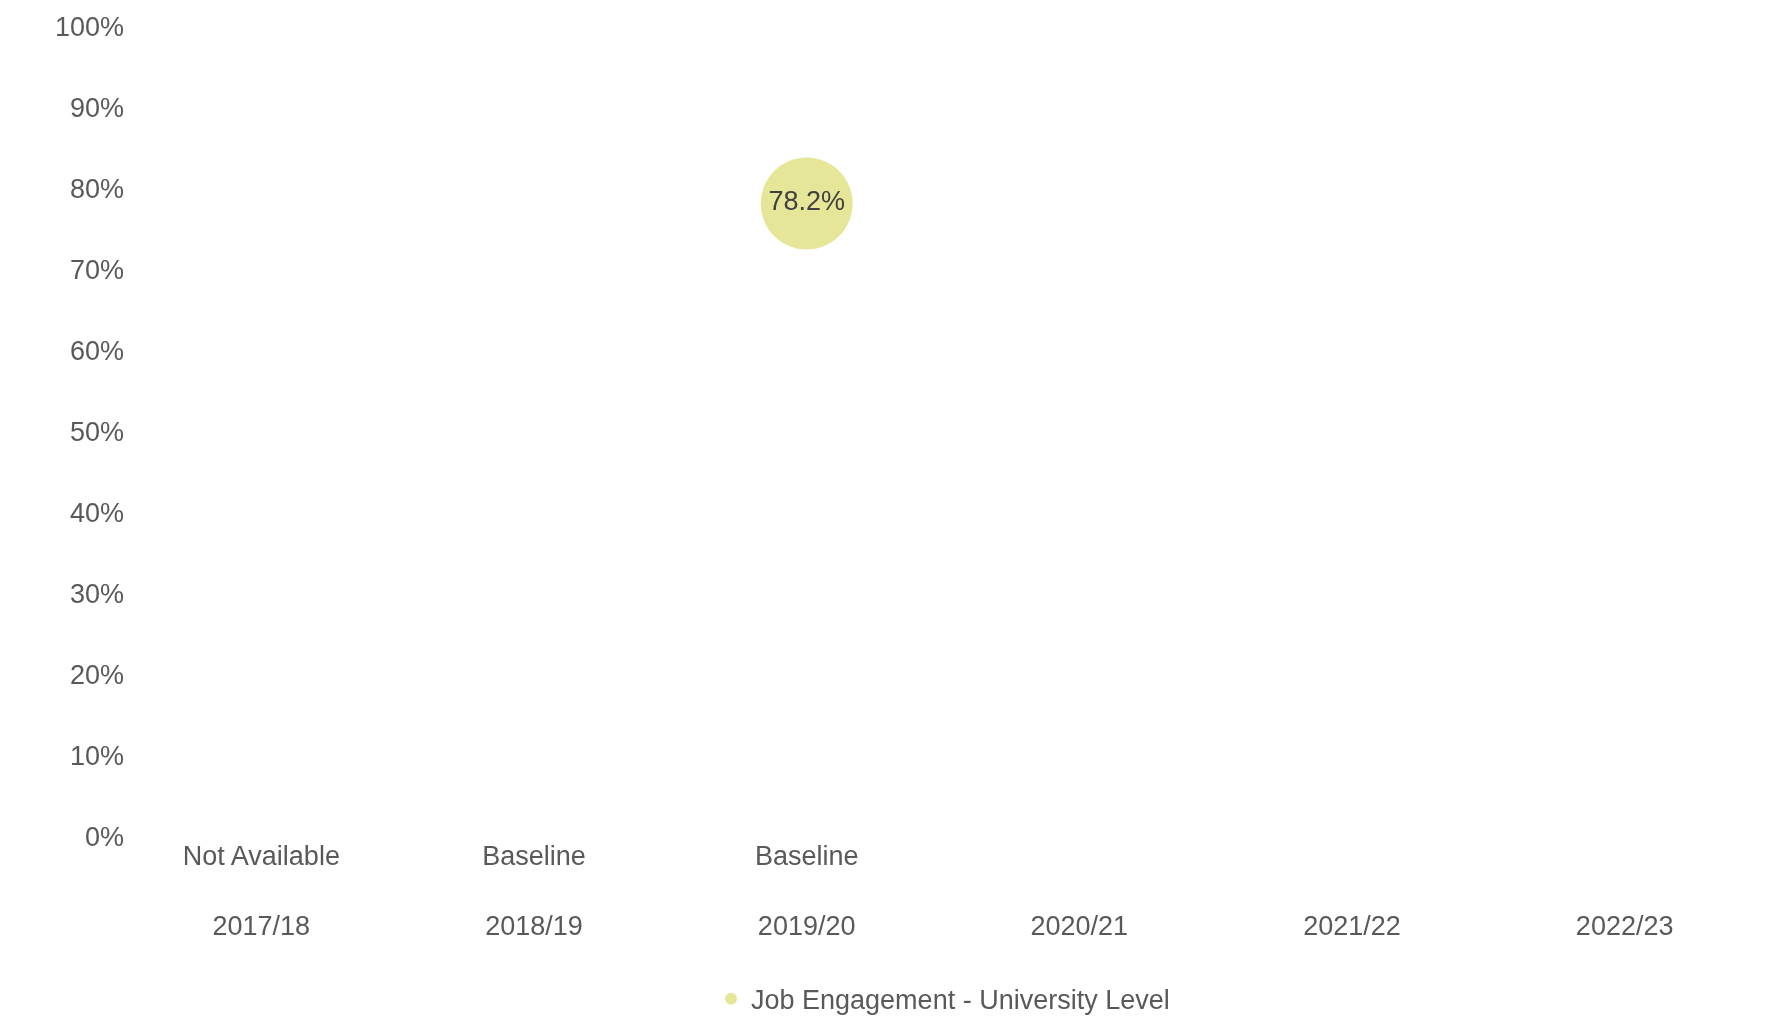 Image resolution: width=1791 pixels, height=1036 pixels. Describe the element at coordinates (96, 756) in the screenshot. I see `y-tick-label: 10%` at that location.